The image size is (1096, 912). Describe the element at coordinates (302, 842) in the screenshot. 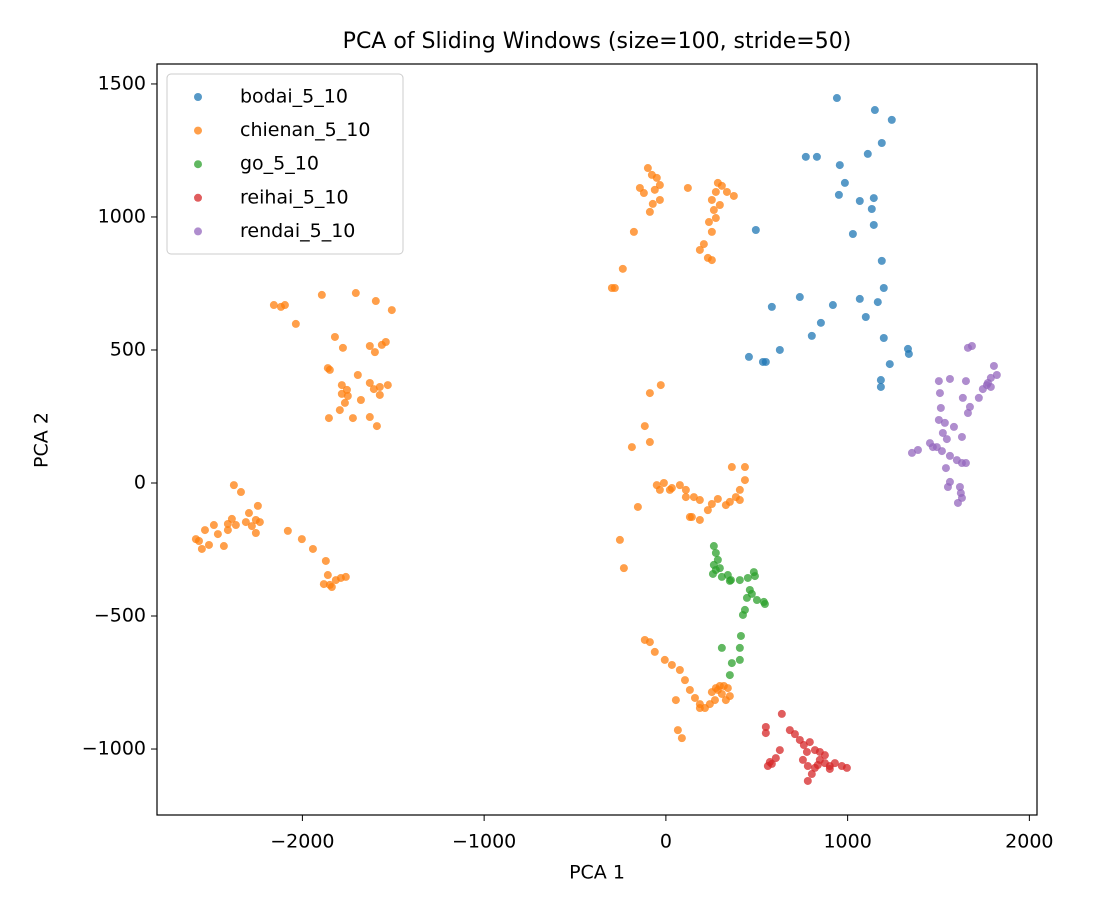

I see `x-tick-label: −2000` at that location.